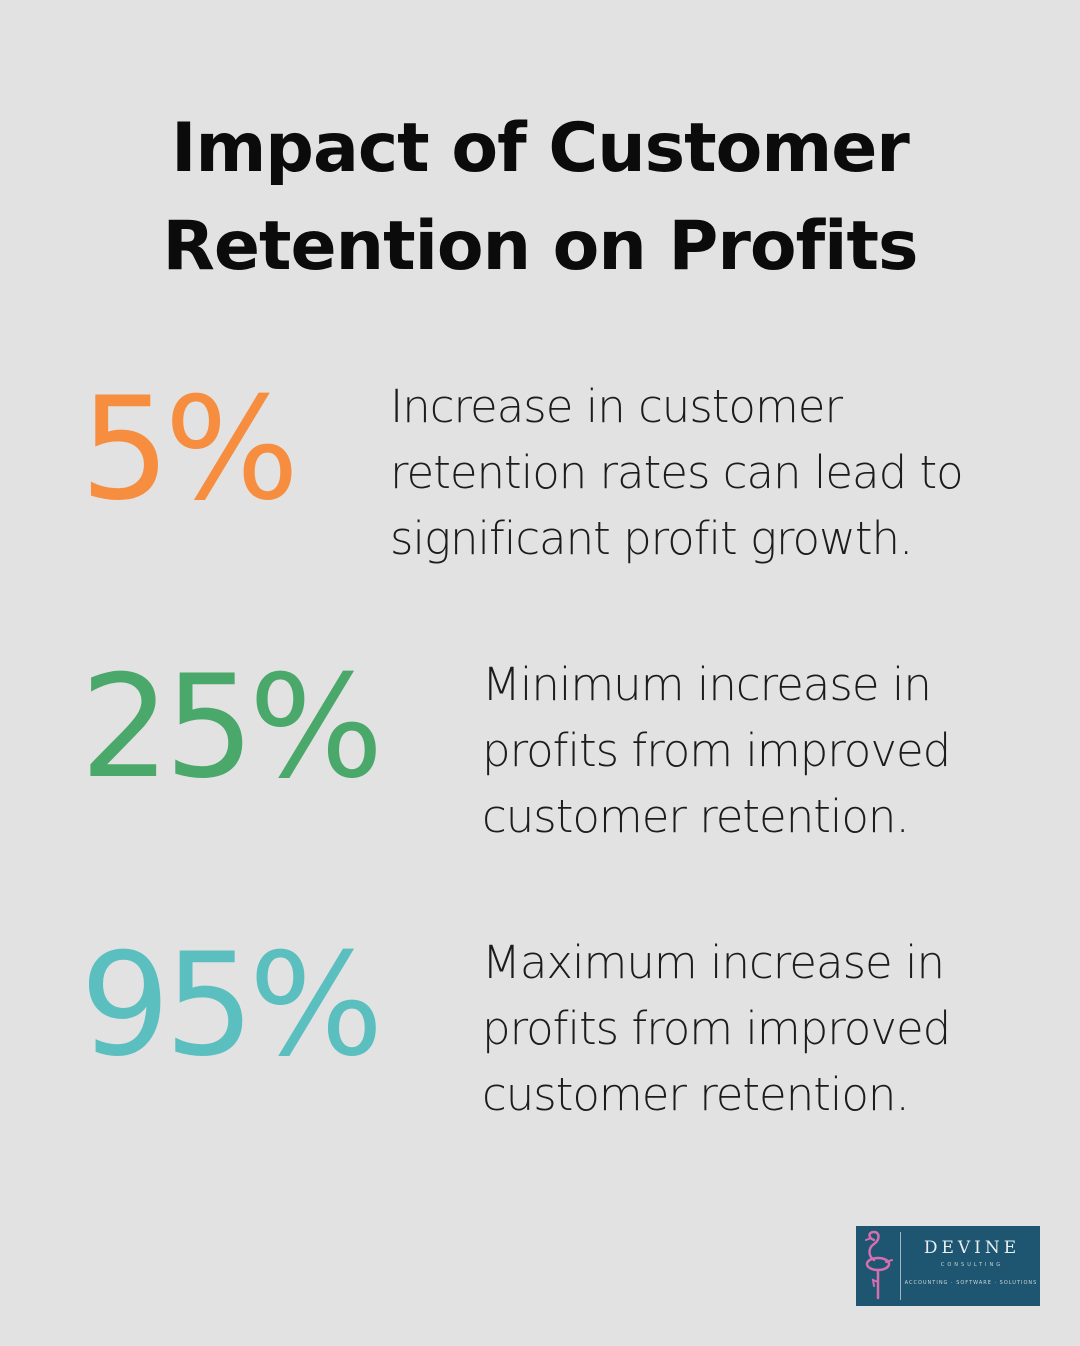 This screenshot has height=1346, width=1080. Describe the element at coordinates (540, 148) in the screenshot. I see `title-line-1: Impact of Customer` at that location.